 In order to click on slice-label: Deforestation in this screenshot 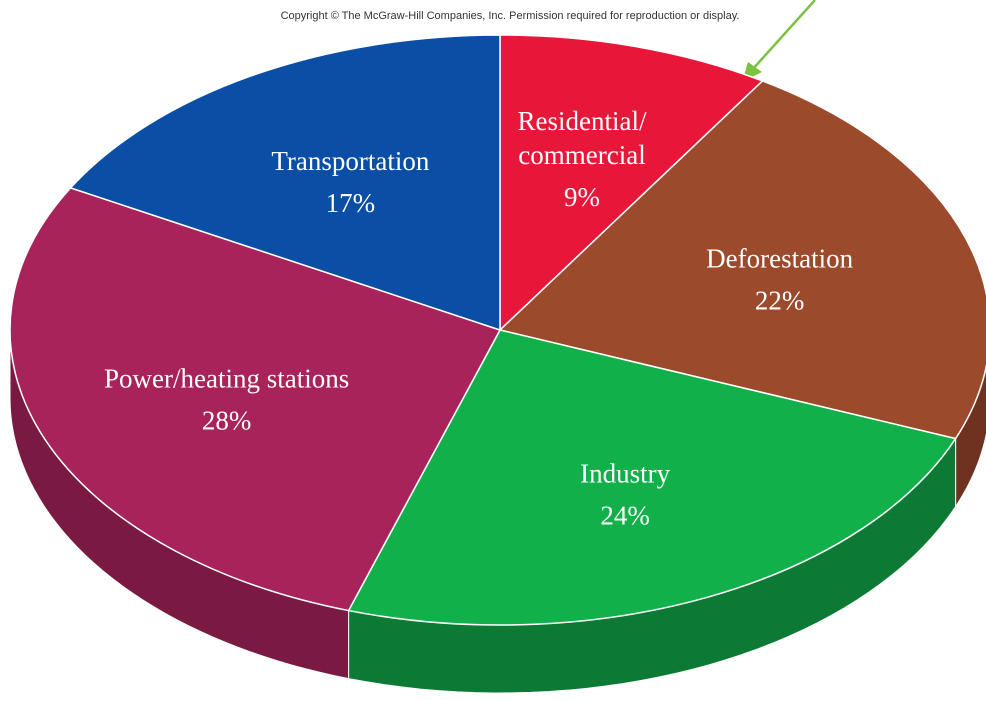, I will do `click(779, 259)`.